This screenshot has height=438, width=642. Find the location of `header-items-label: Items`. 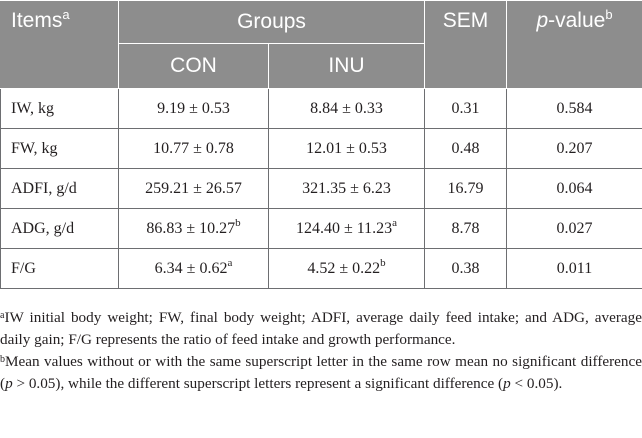

header-items-label: Items is located at coordinates (37, 20).